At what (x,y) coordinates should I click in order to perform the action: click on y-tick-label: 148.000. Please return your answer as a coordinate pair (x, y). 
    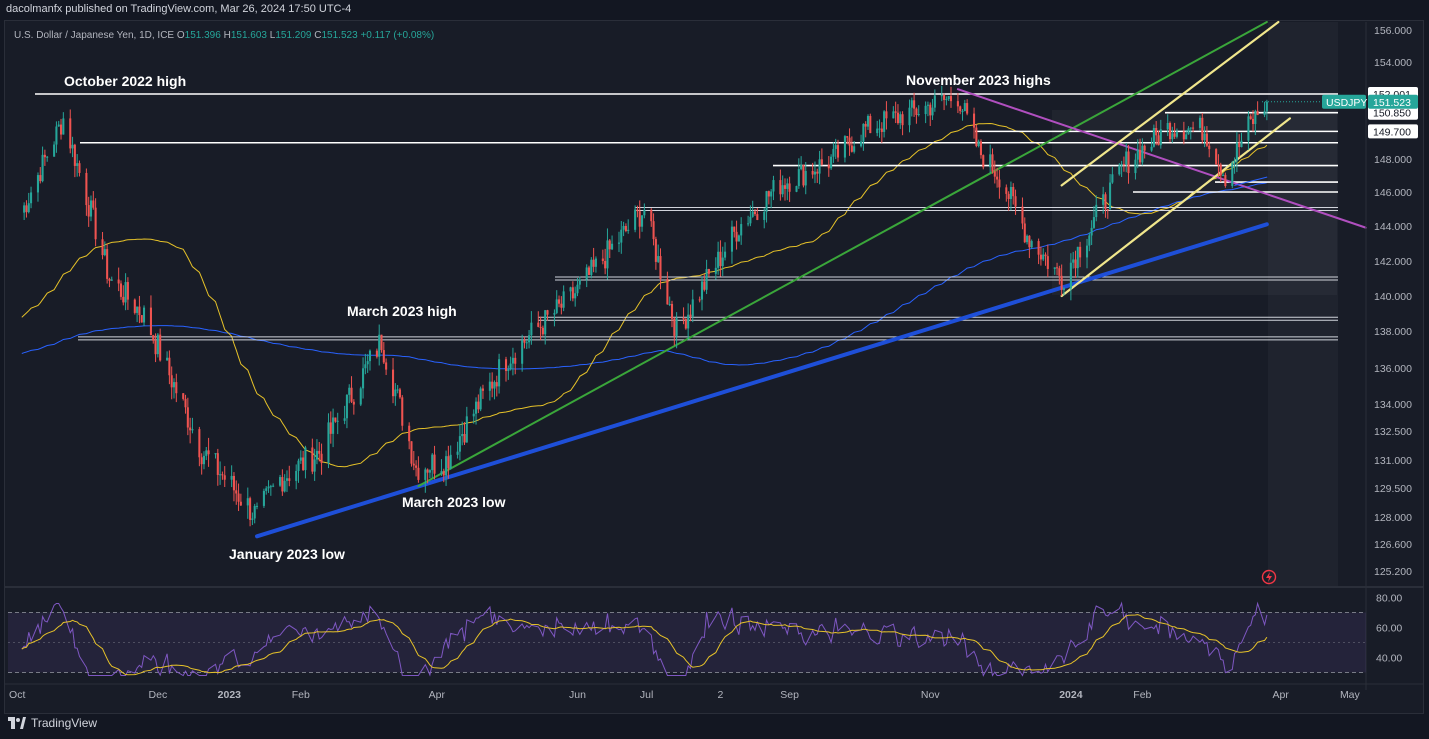
    Looking at the image, I should click on (1393, 160).